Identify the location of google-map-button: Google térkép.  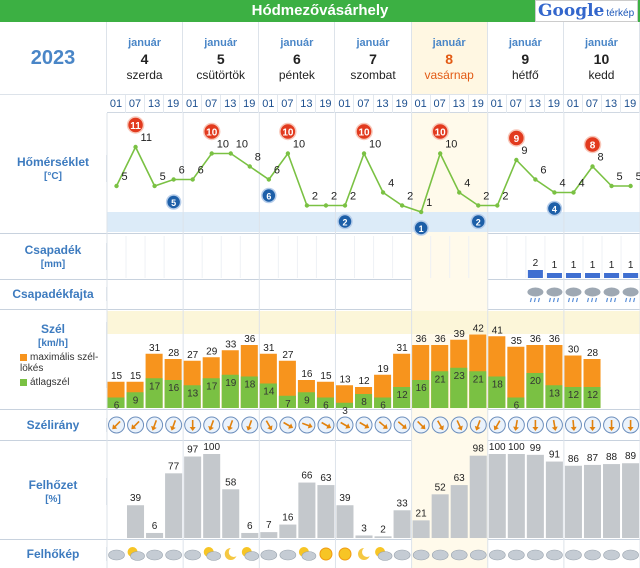
(586, 11).